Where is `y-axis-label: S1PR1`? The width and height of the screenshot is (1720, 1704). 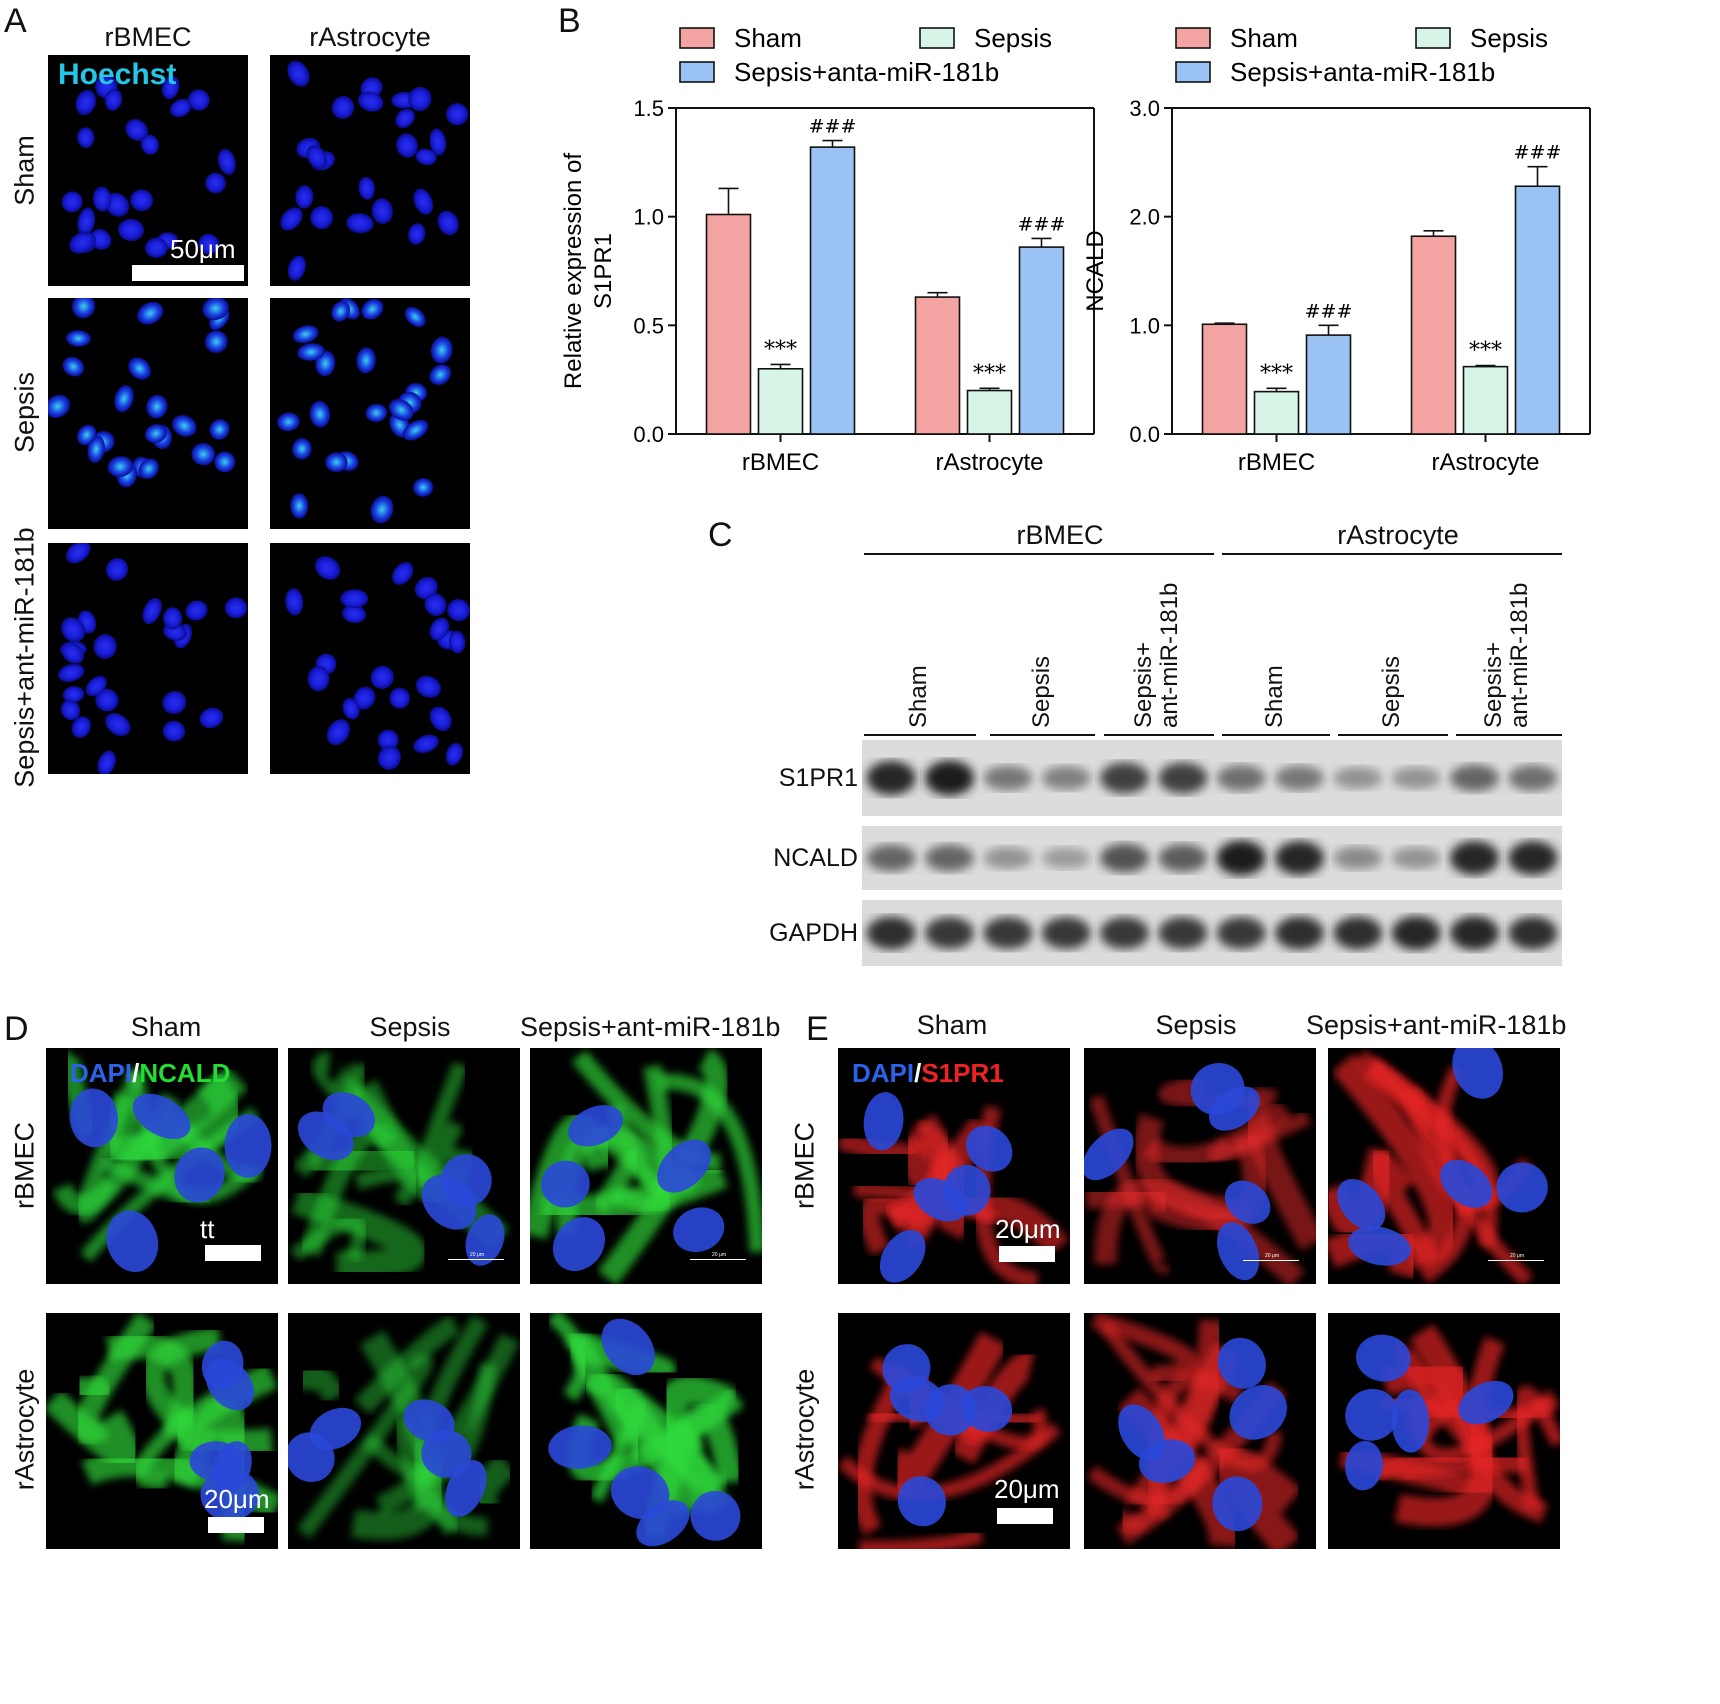 y-axis-label: S1PR1 is located at coordinates (603, 271).